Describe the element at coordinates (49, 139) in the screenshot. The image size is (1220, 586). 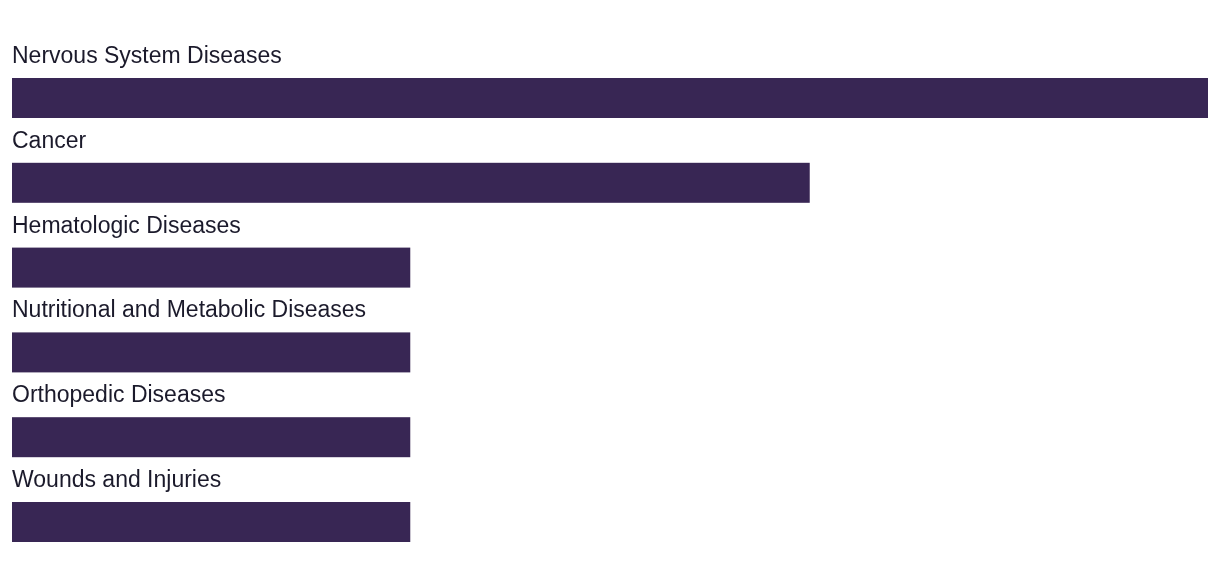
I see `y-tick-label: Cancer` at that location.